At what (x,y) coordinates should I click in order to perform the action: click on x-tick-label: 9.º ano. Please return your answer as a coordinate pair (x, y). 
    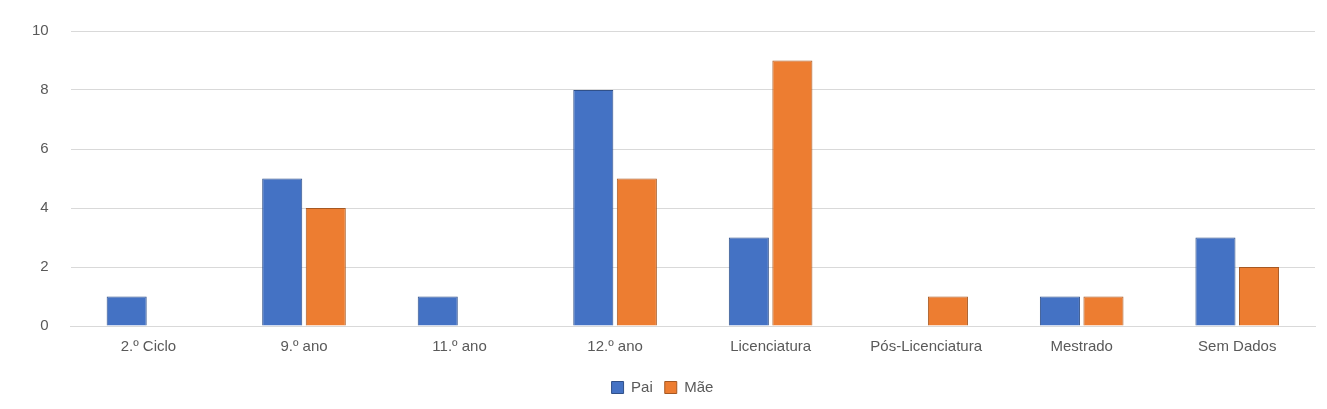
    Looking at the image, I should click on (304, 346).